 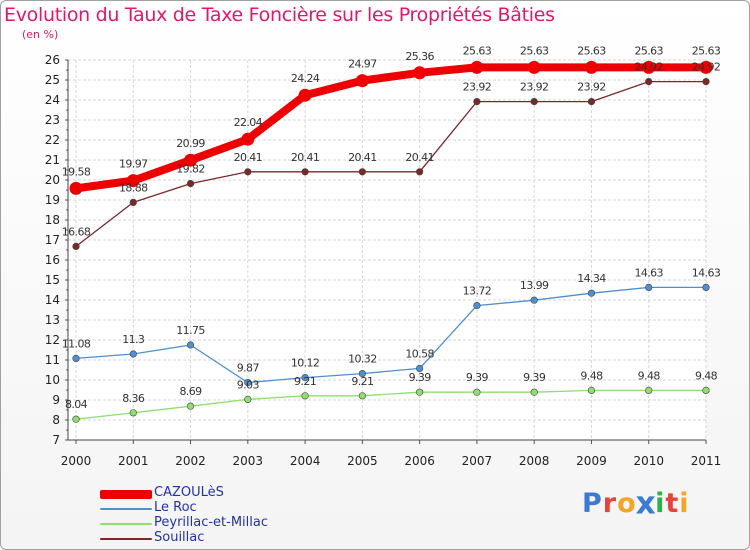 I want to click on logo-letter: x, so click(x=646, y=503).